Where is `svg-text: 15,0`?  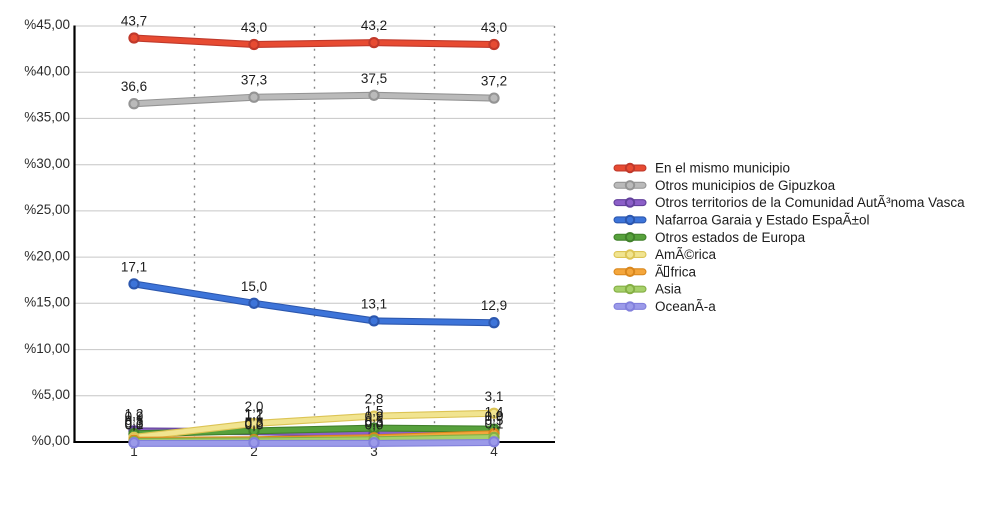 svg-text: 15,0 is located at coordinates (254, 286).